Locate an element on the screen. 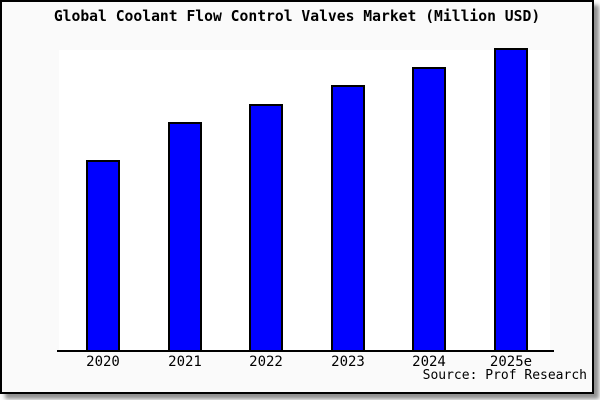  x-tick-label-2022: 2022 is located at coordinates (266, 362).